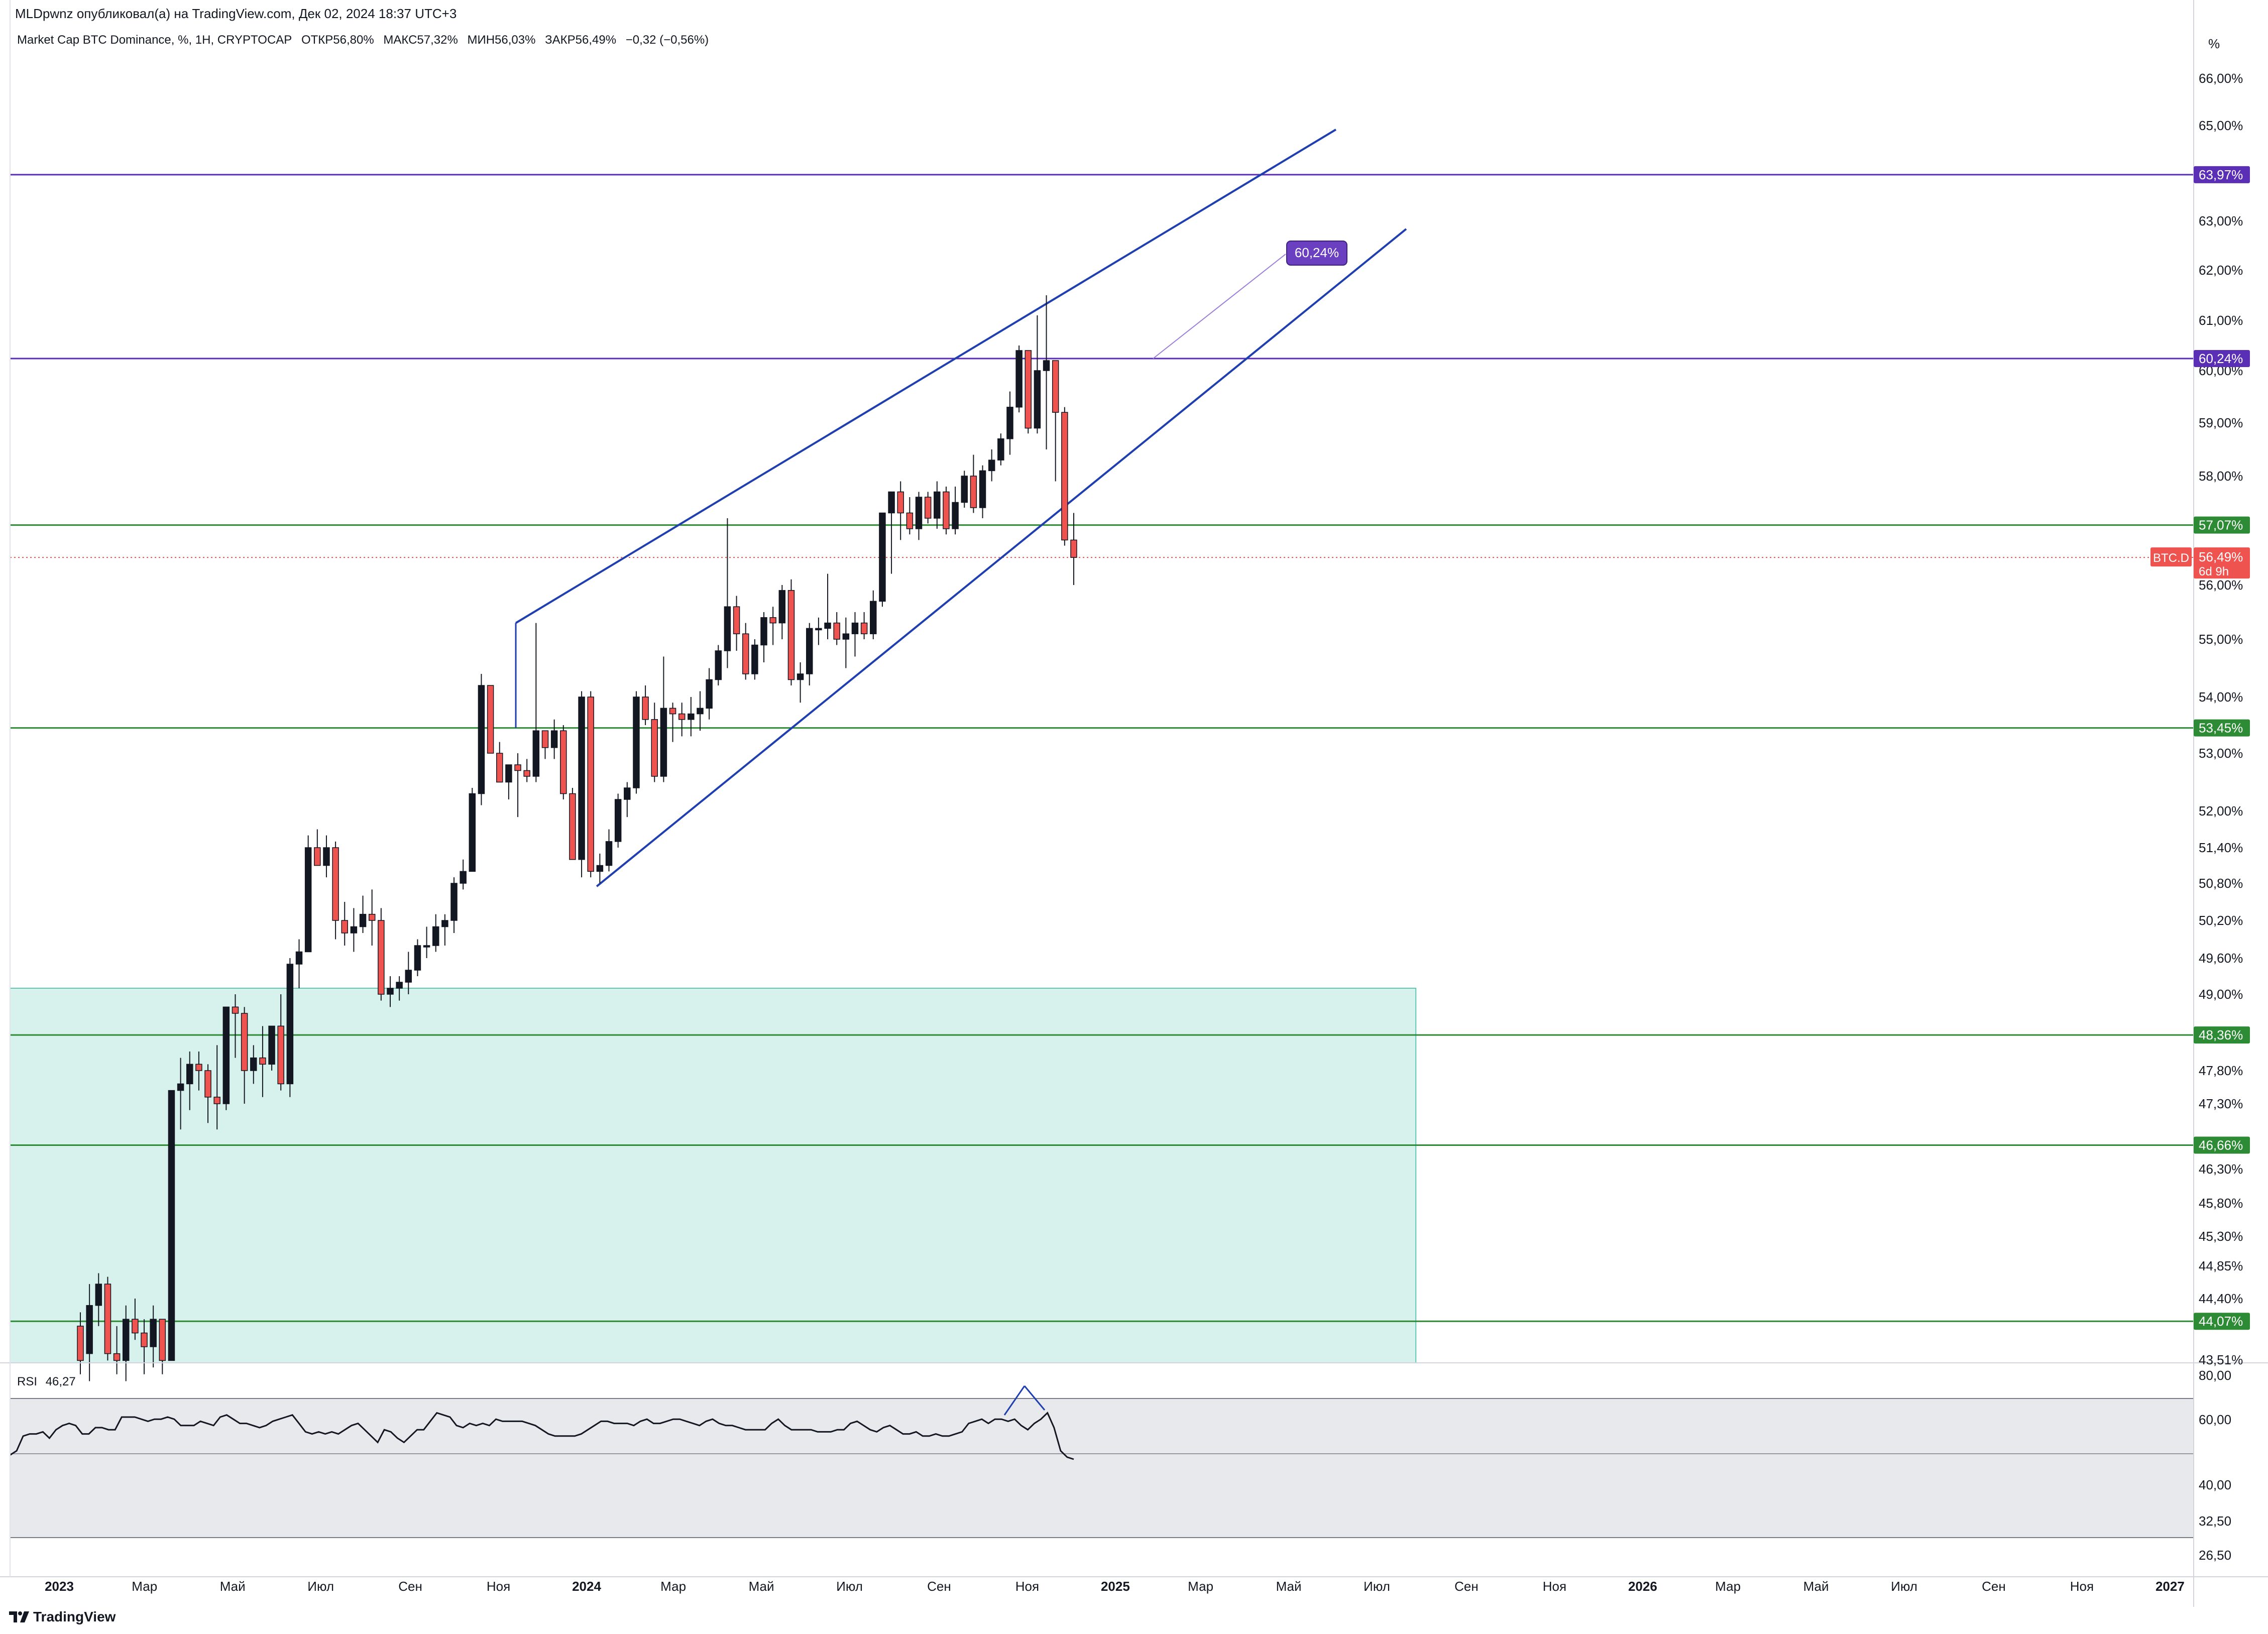  What do you see at coordinates (2221, 958) in the screenshot?
I see `price-tick-label: 49,60%` at bounding box center [2221, 958].